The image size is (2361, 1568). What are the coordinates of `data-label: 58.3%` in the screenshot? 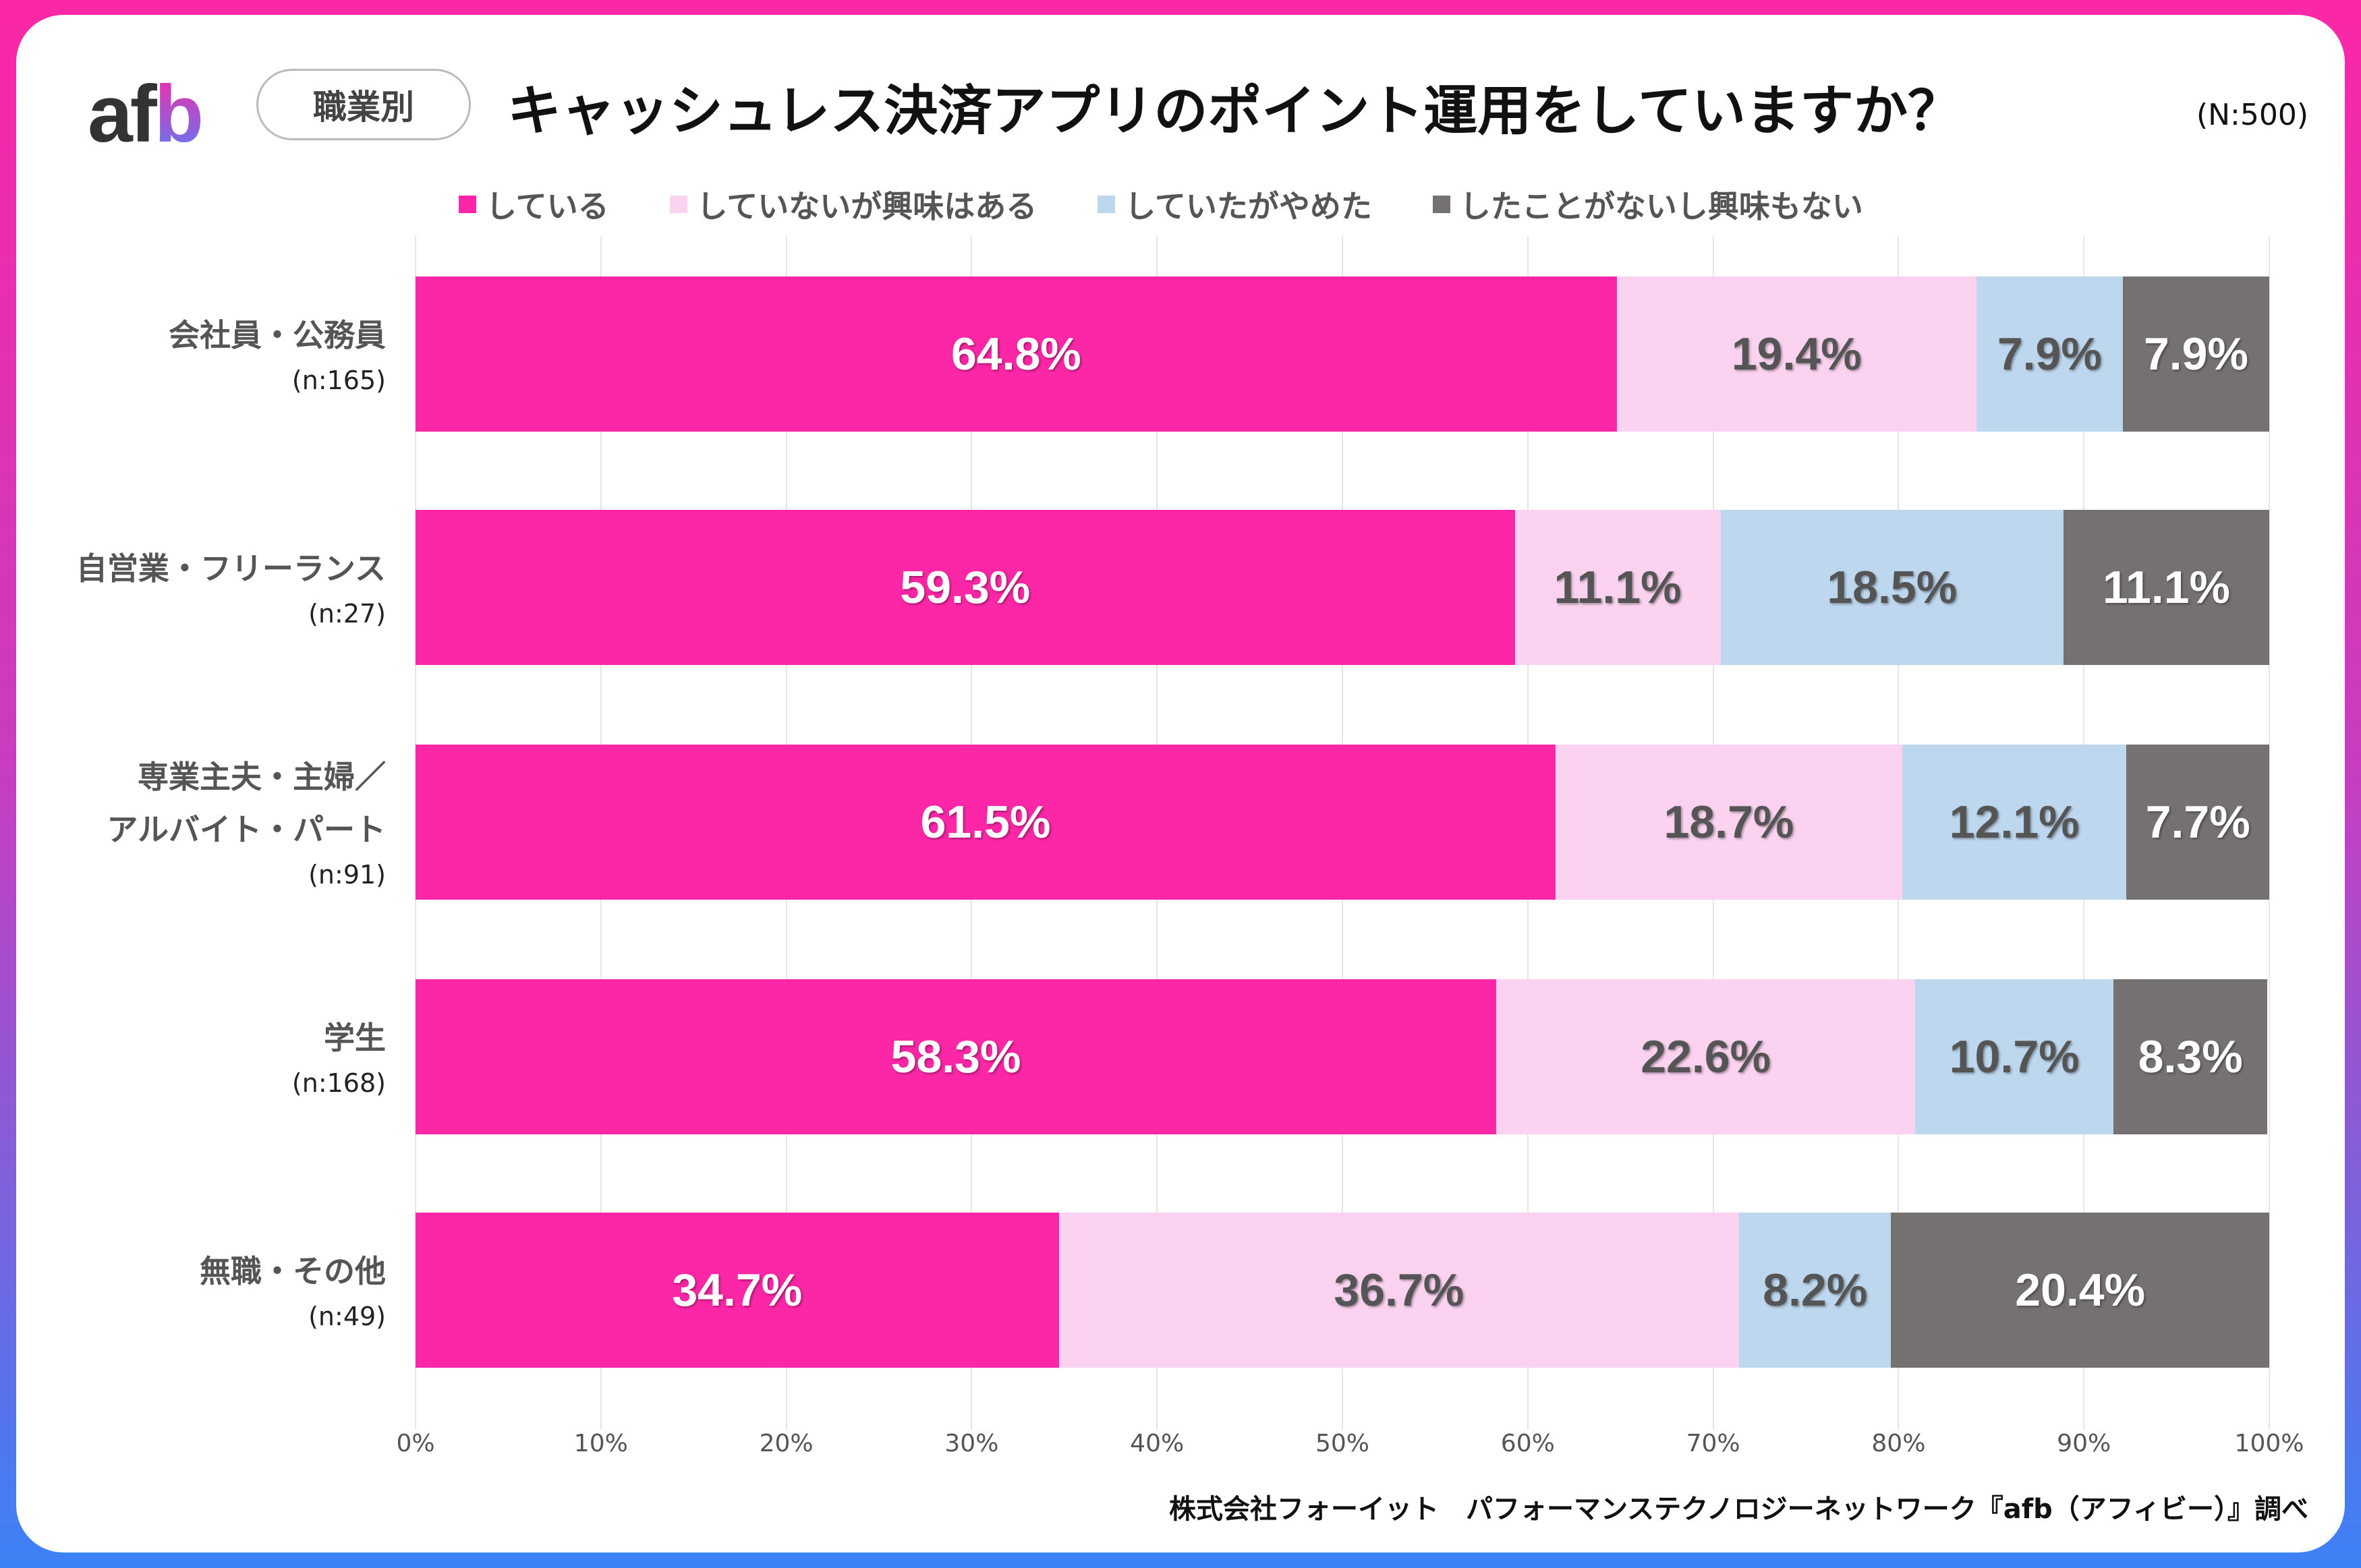 It's located at (956, 1056).